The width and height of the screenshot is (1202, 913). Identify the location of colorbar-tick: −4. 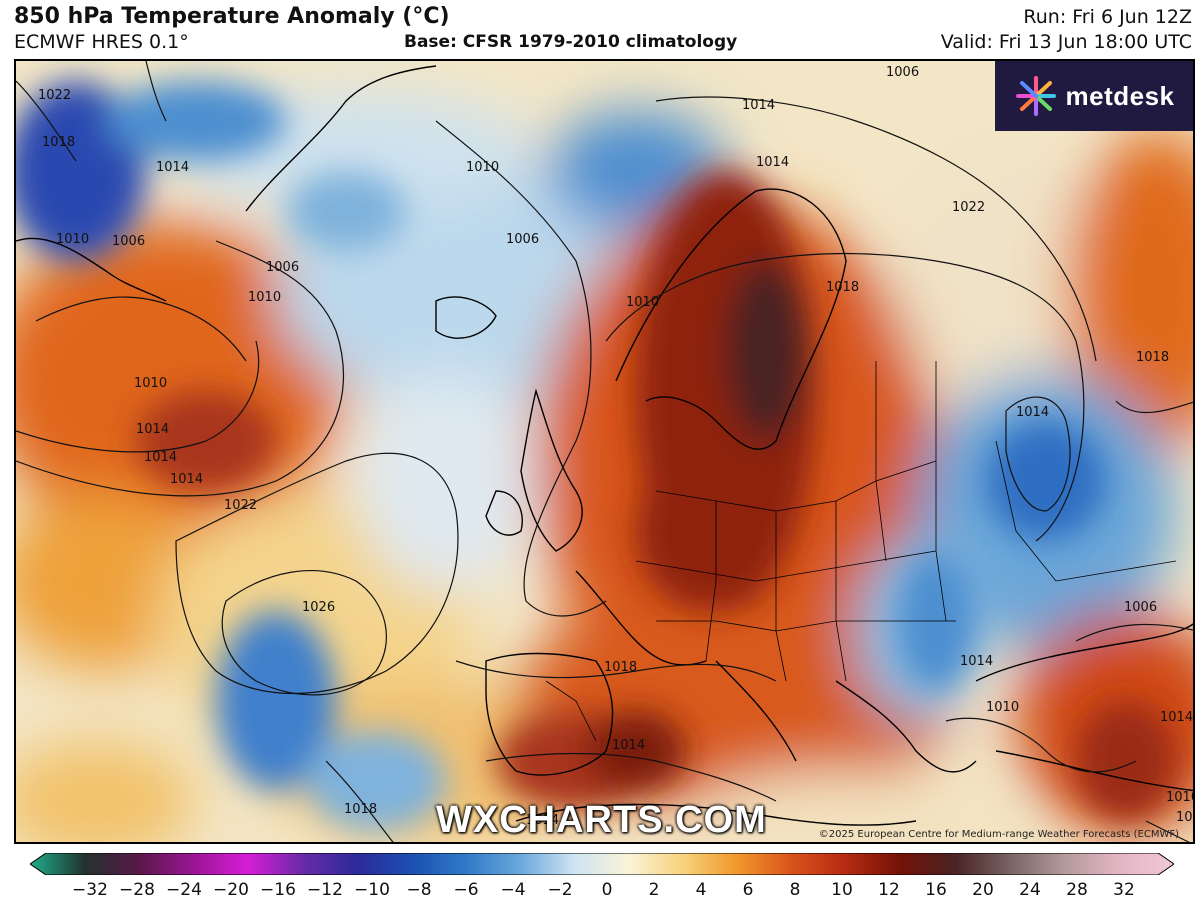
(513, 890).